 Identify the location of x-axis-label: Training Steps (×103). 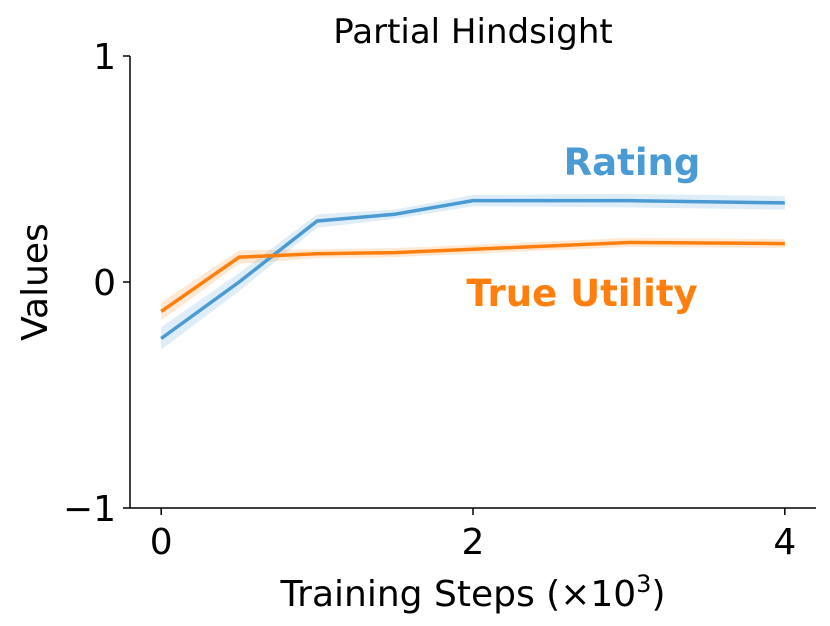
(472, 592).